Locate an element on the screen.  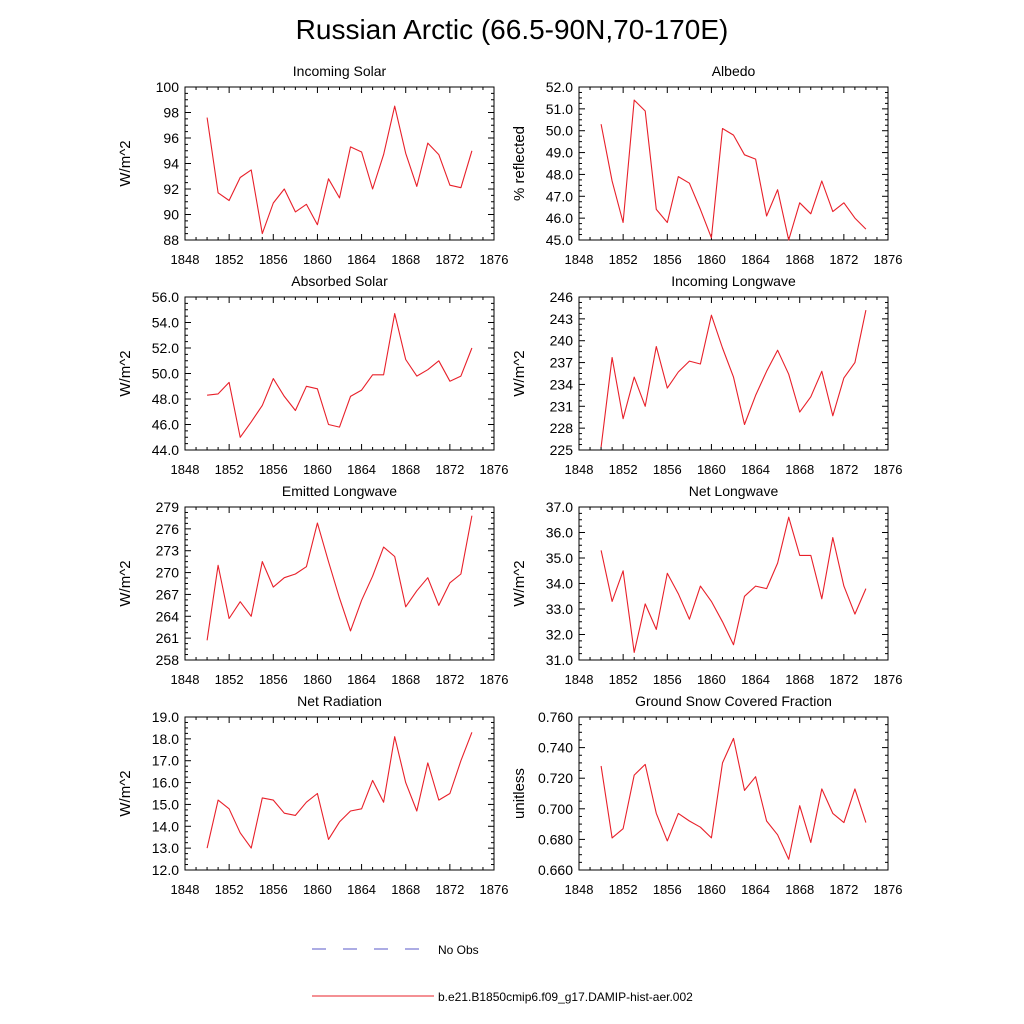
y-tick-label: 0.760 is located at coordinates (555, 717).